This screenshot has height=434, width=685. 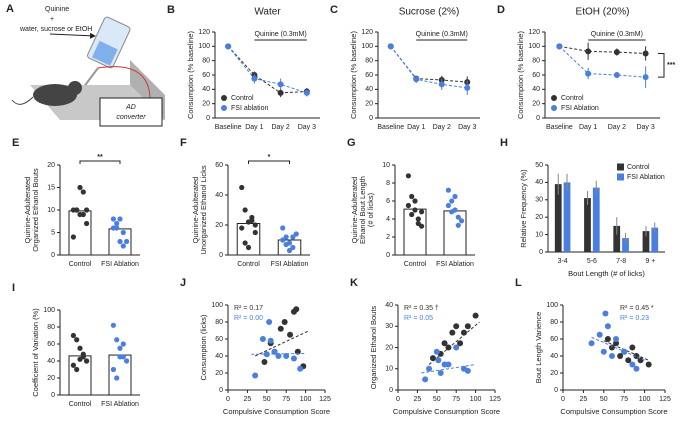 I want to click on chart-title: EtOH (20%), so click(x=603, y=12).